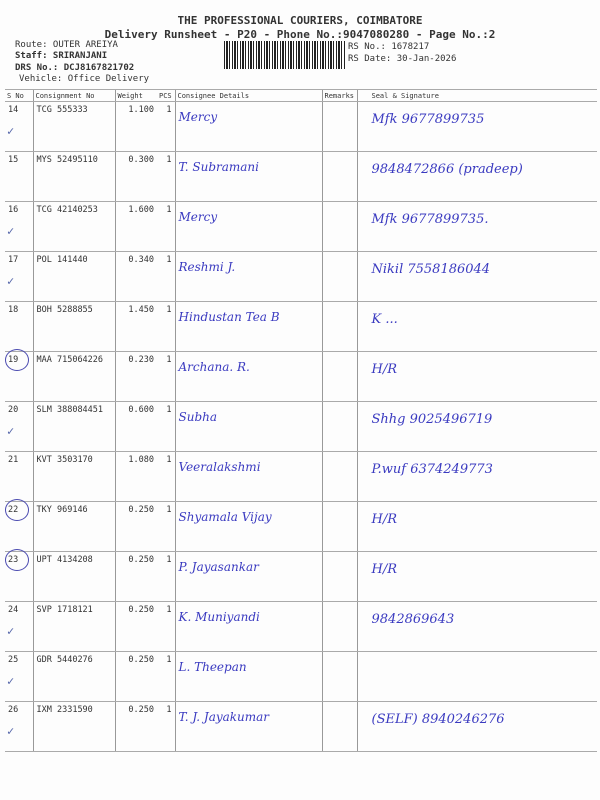 Image resolution: width=600 pixels, height=800 pixels. What do you see at coordinates (73, 626) in the screenshot?
I see `consignment-no: SVP 1718121` at bounding box center [73, 626].